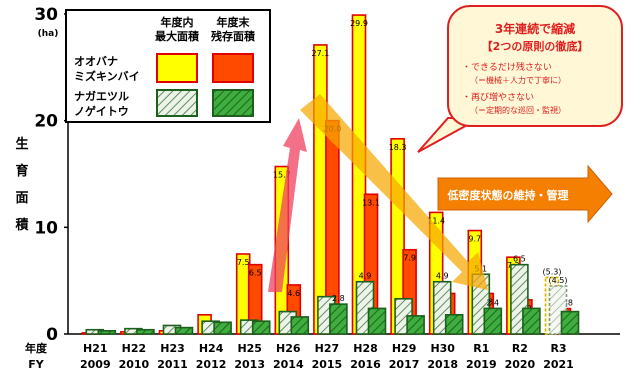  I want to click on y-tick-label: 10, so click(46, 228).